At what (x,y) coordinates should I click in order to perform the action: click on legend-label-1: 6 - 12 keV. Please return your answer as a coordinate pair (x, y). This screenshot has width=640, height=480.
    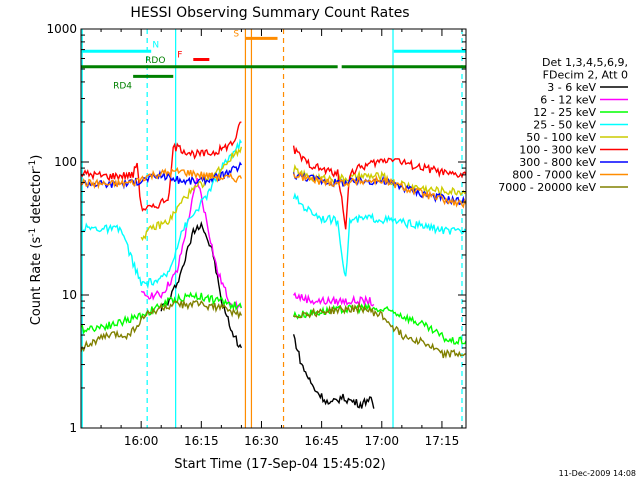
    Looking at the image, I should click on (568, 100).